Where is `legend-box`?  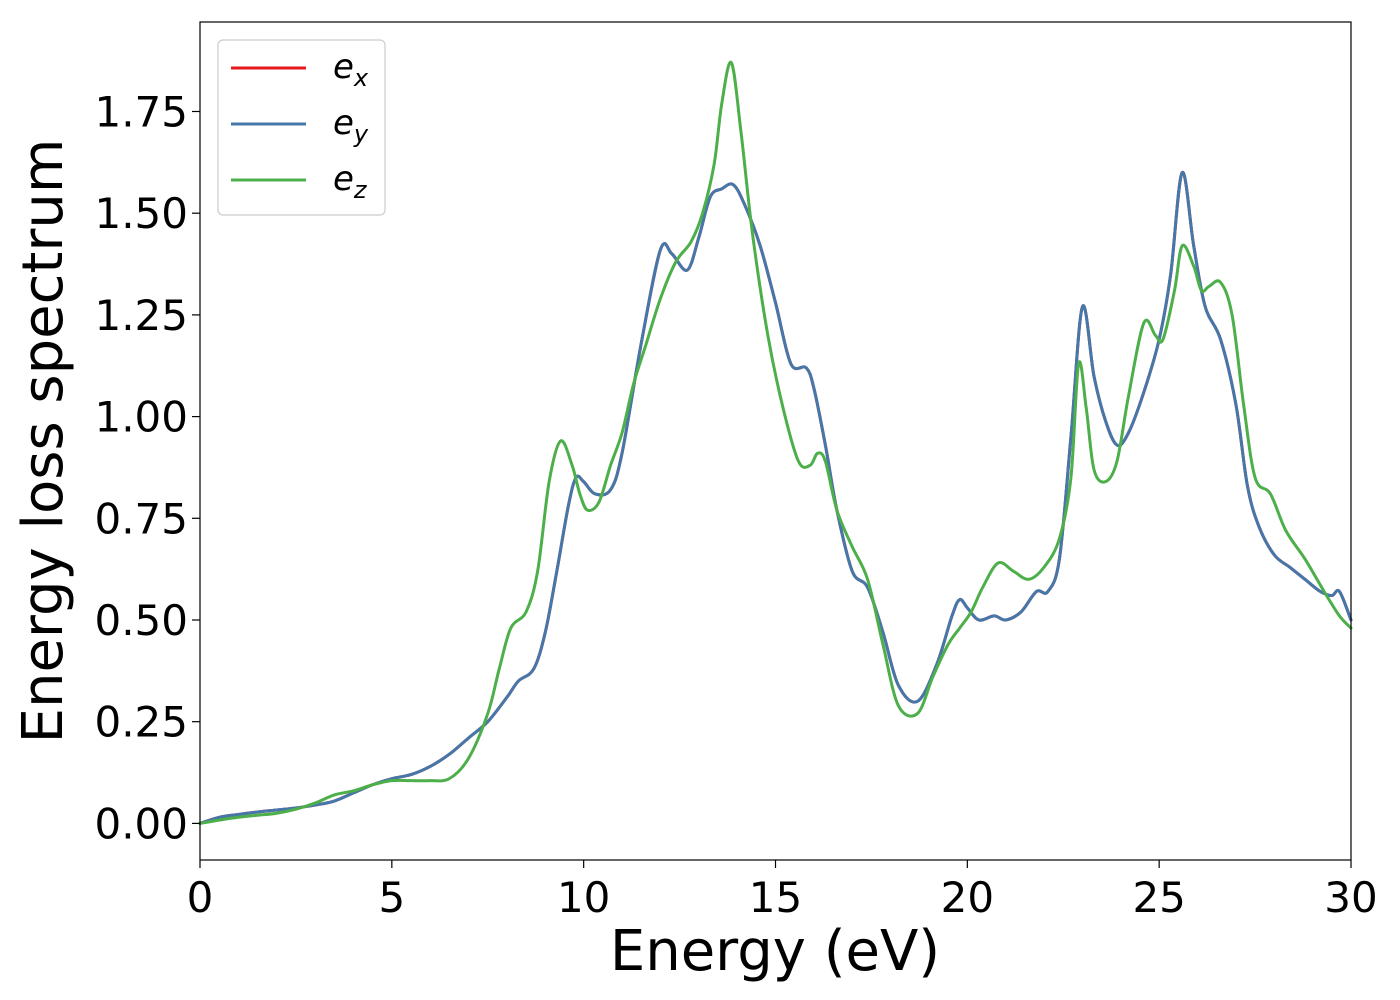 legend-box is located at coordinates (301, 127).